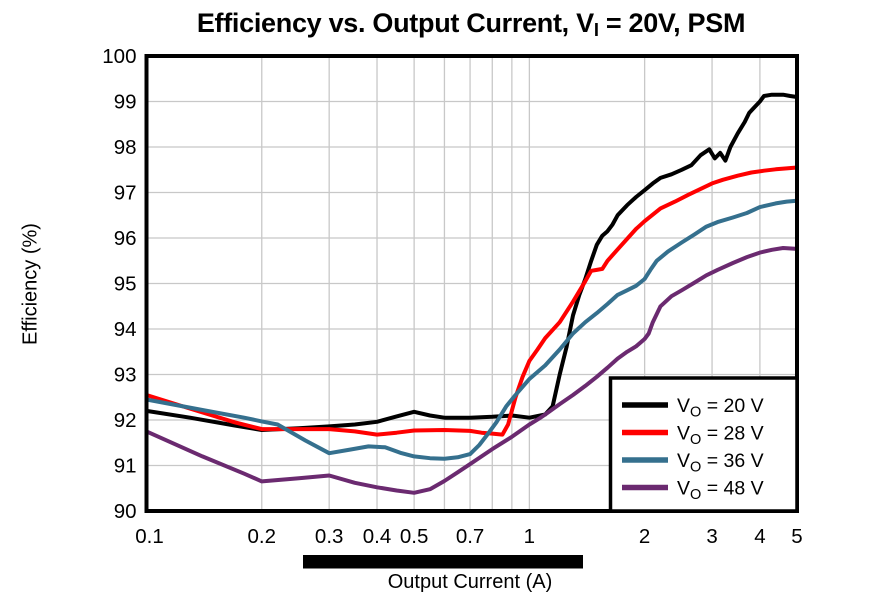  Describe the element at coordinates (720, 463) in the screenshot. I see `legend-label: VO = 36 V` at that location.